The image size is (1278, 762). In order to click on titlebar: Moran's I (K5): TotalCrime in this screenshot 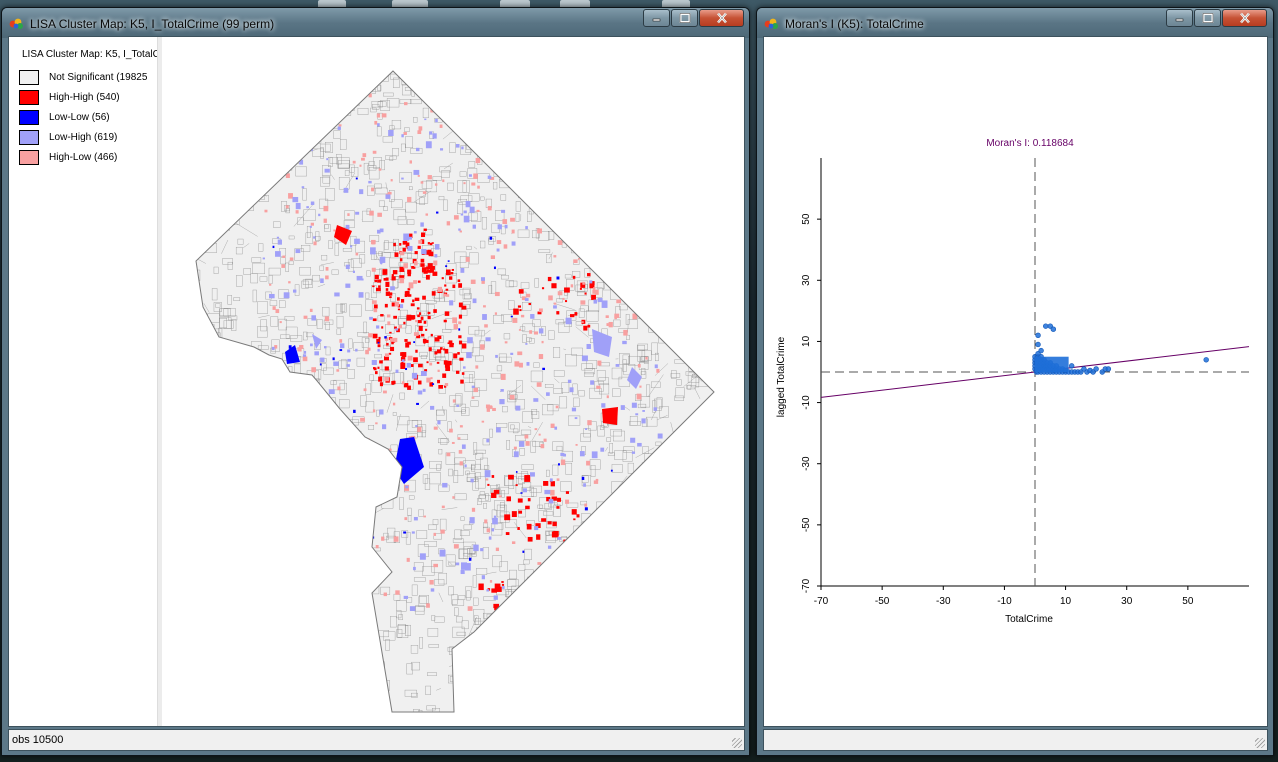, I will do `click(1015, 23)`.